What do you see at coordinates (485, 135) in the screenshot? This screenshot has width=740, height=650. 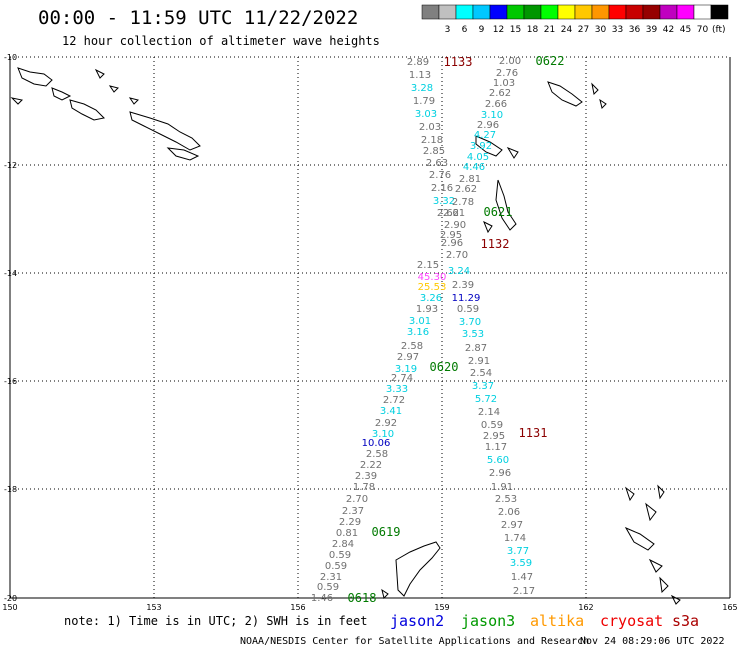 I see `observation-value: 4.27` at bounding box center [485, 135].